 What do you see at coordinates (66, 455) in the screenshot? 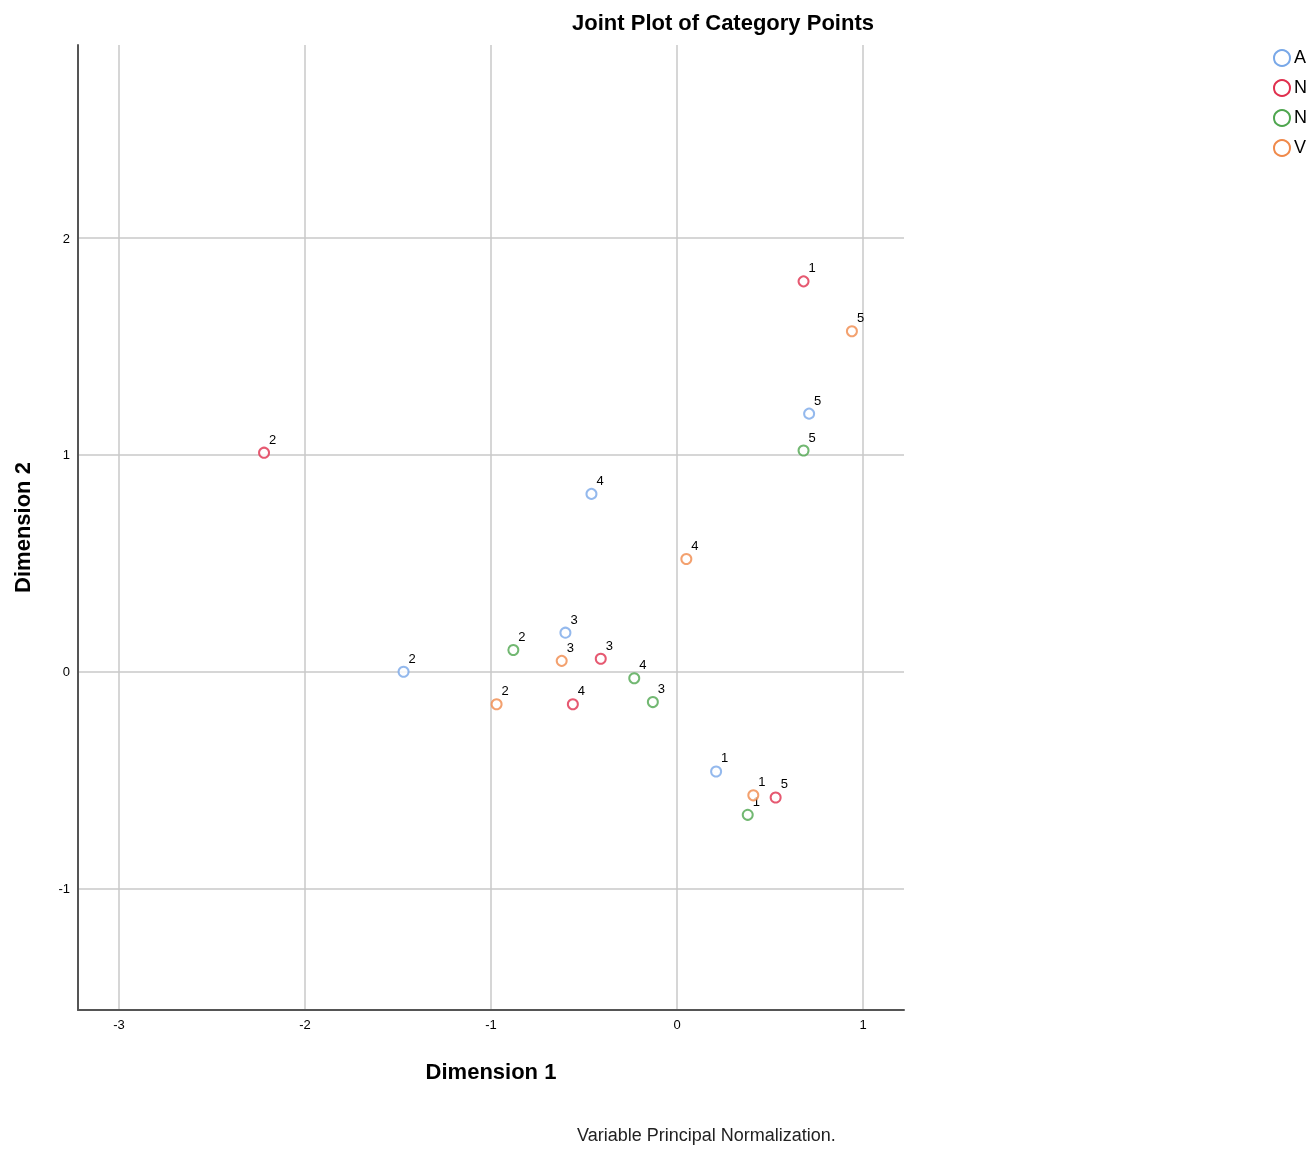
I see `y-tick-label: 1` at bounding box center [66, 455].